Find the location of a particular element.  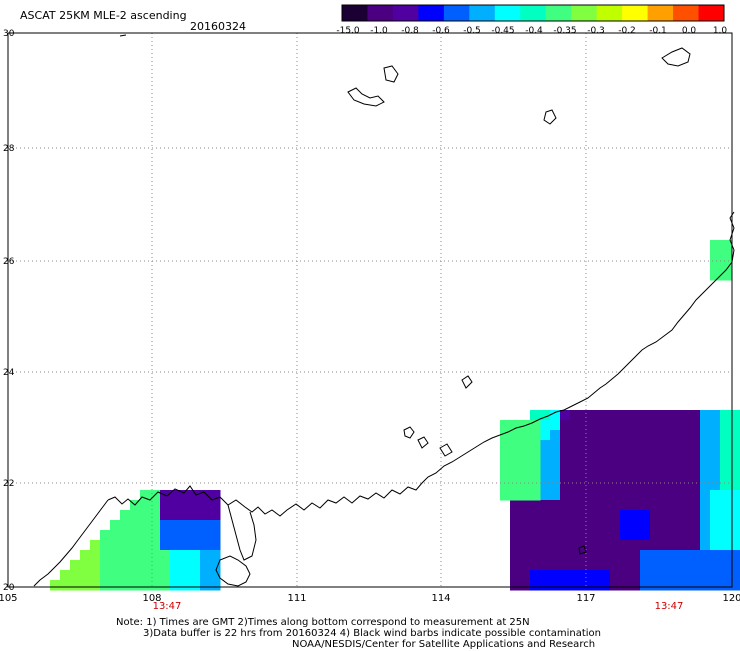

x-tick-label: 111 is located at coordinates (296, 598).